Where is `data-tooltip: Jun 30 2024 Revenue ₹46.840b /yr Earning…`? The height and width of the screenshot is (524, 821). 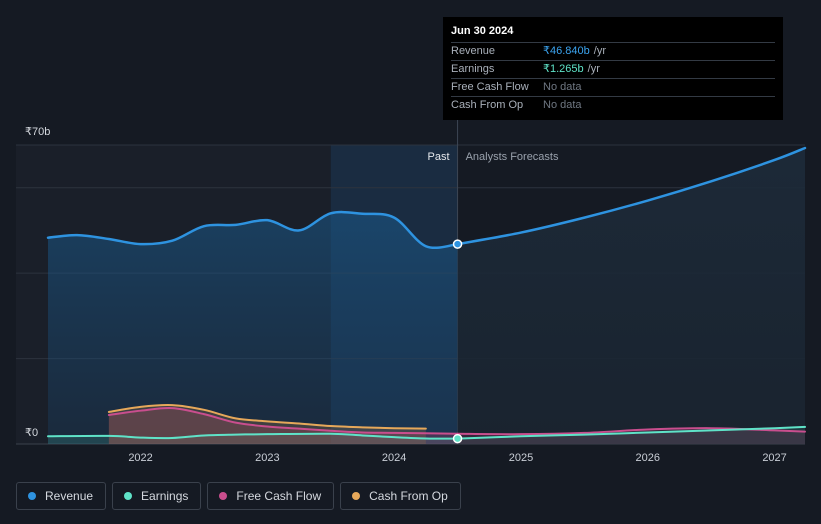 data-tooltip: Jun 30 2024 Revenue ₹46.840b /yr Earning… is located at coordinates (613, 68).